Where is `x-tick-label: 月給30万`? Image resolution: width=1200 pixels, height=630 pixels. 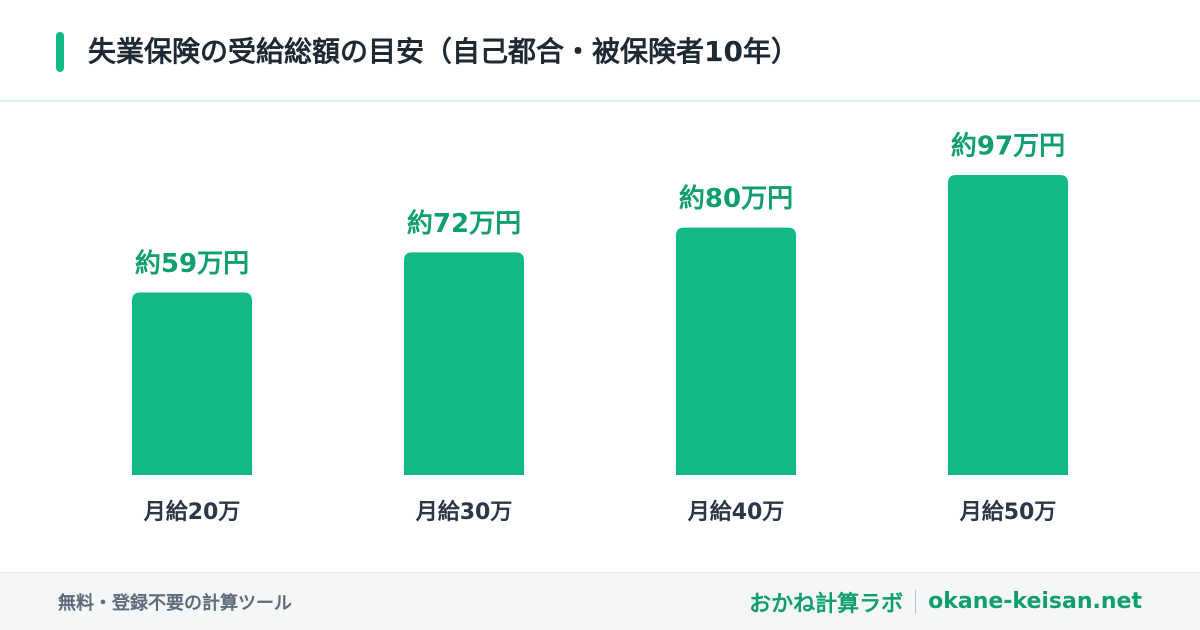 x-tick-label: 月給30万 is located at coordinates (464, 512).